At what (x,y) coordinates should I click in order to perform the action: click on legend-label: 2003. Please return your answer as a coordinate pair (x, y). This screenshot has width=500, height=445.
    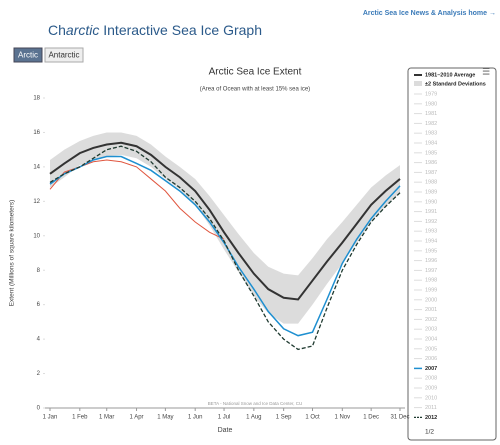
    Looking at the image, I should click on (431, 330).